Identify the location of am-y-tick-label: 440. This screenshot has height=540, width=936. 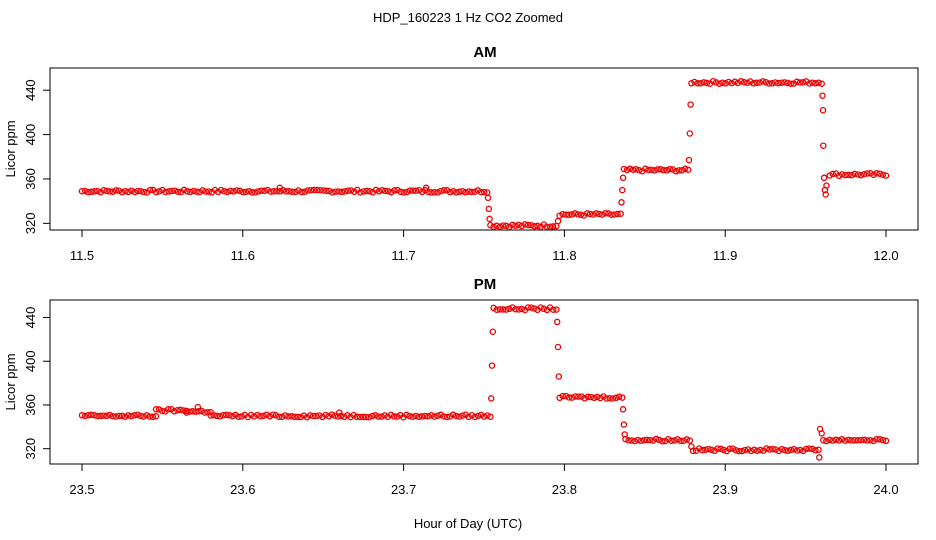
(30, 90).